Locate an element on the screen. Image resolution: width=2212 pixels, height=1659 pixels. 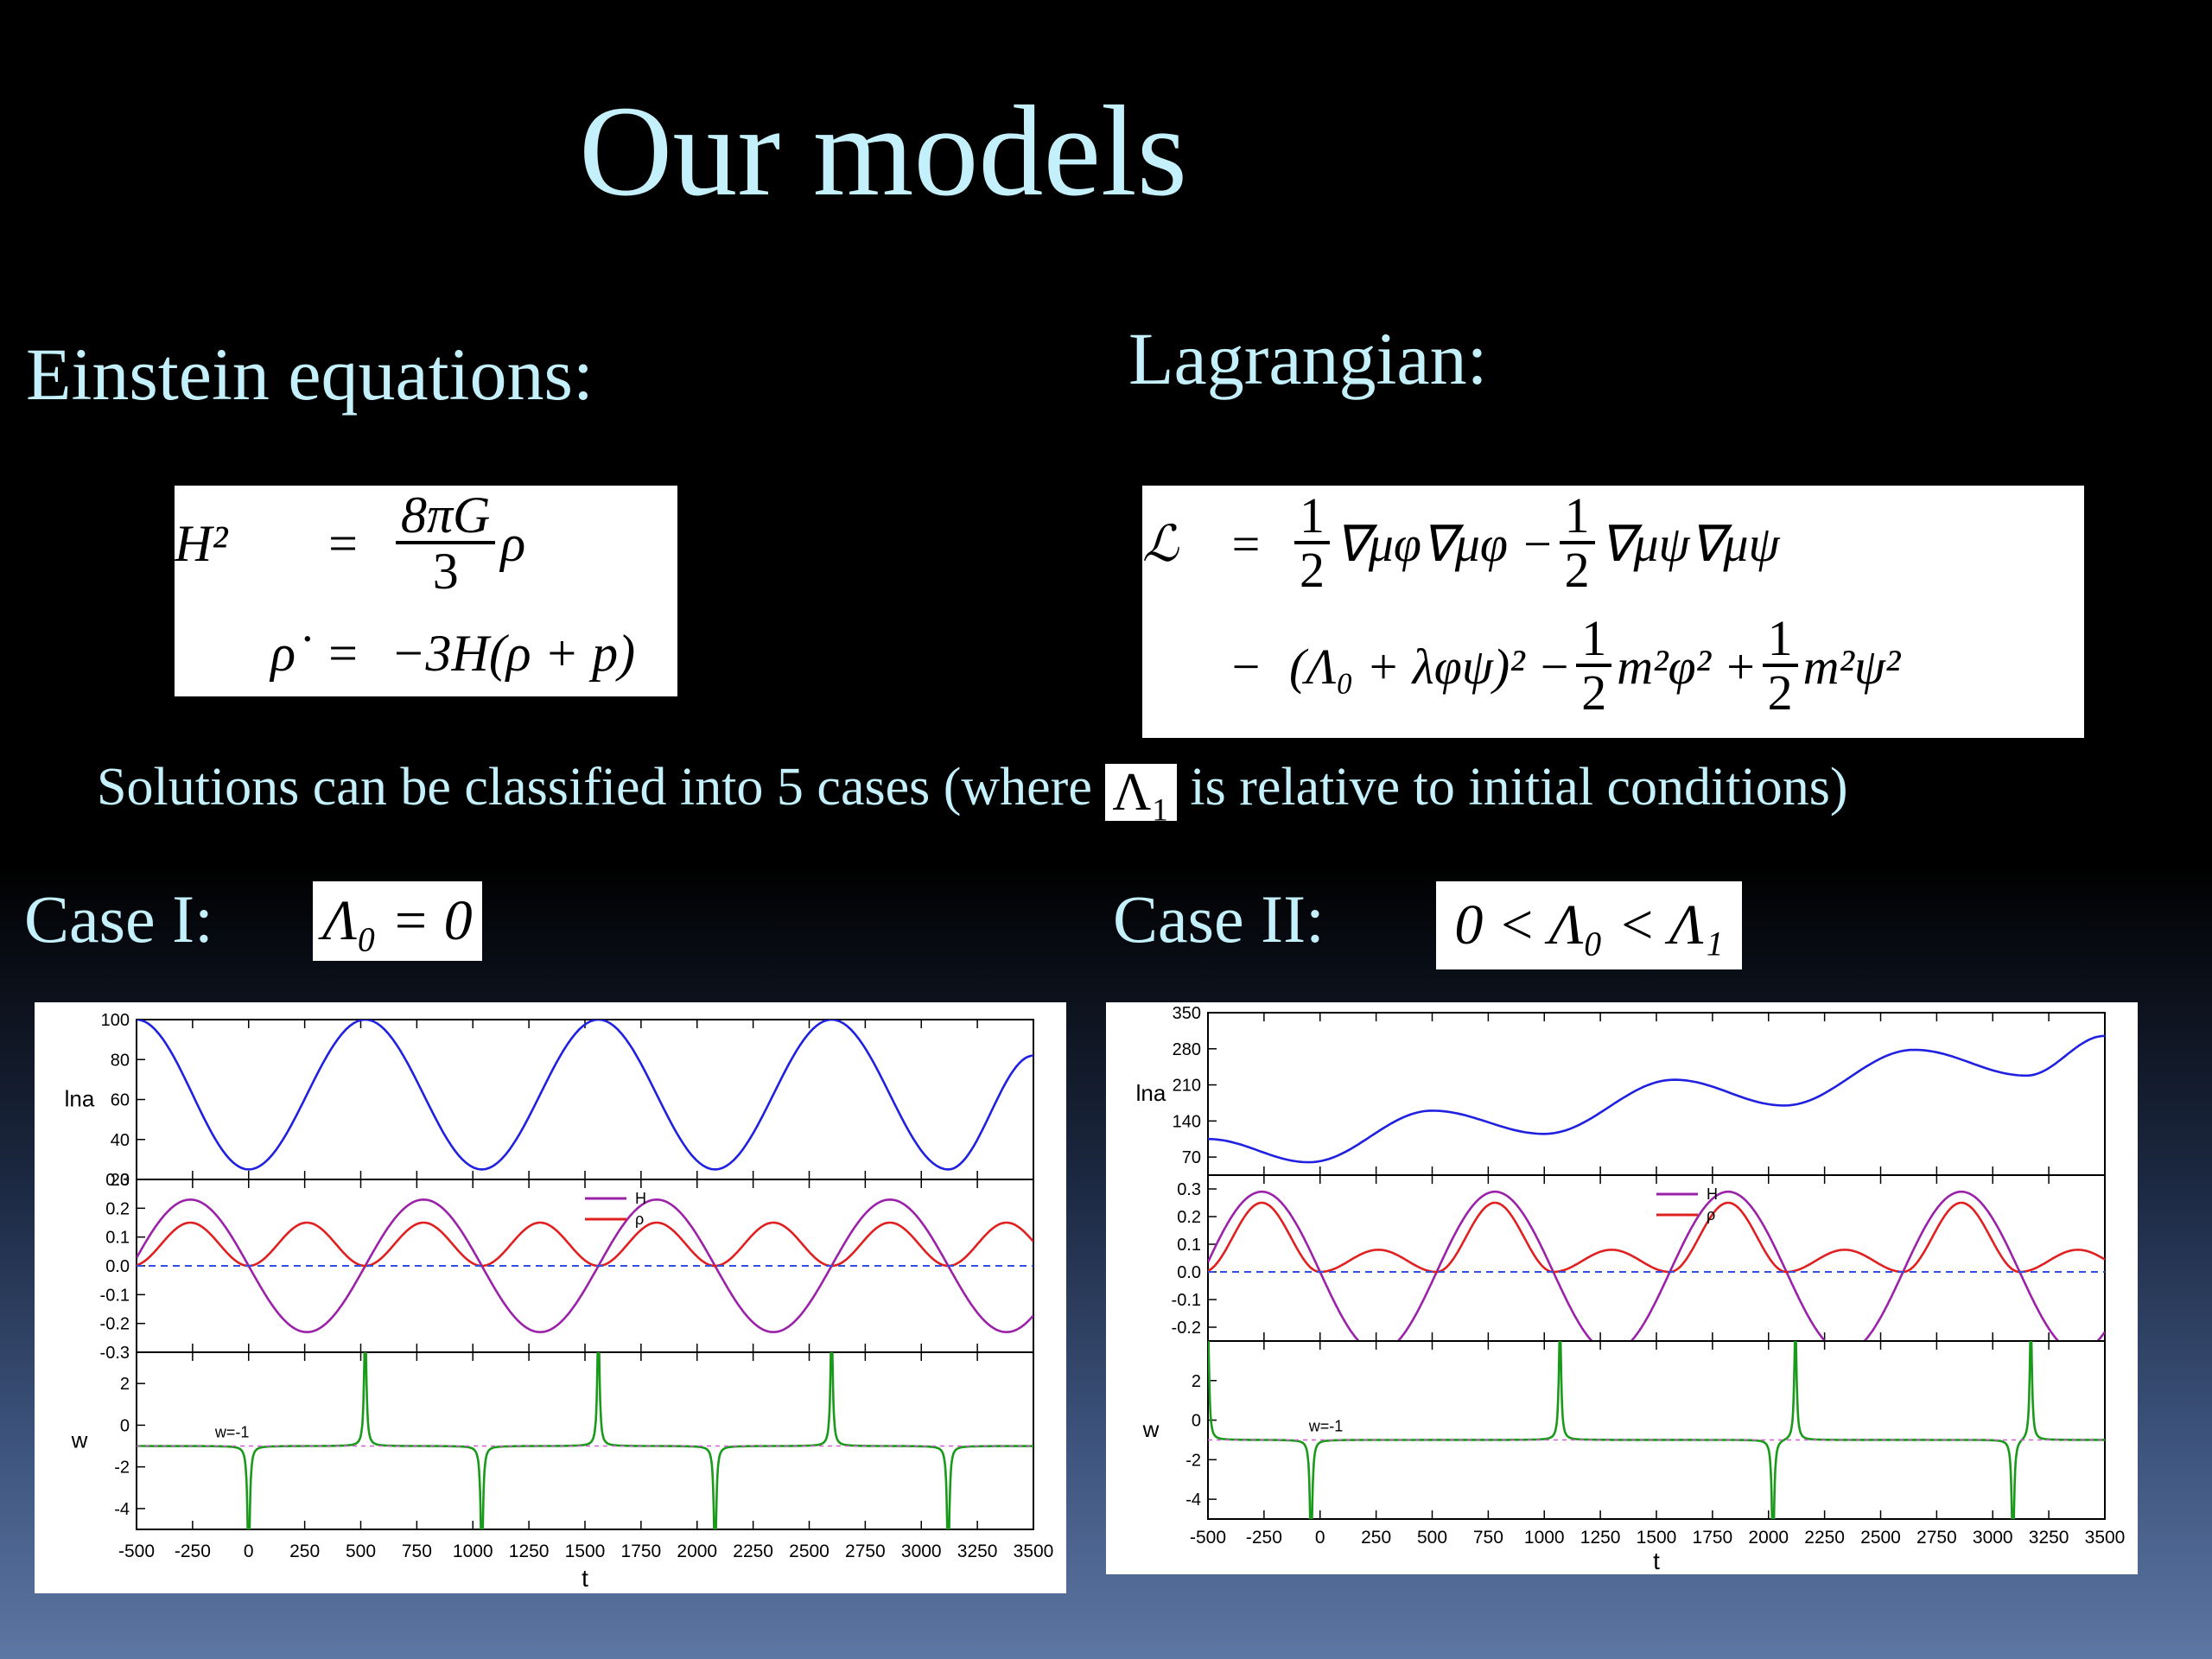
series-line-H is located at coordinates (585, 1266).